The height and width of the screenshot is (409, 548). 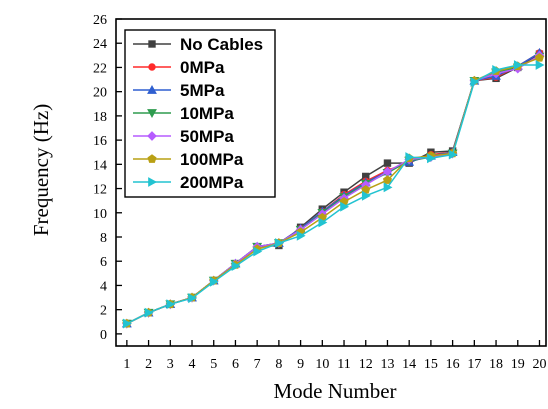 What do you see at coordinates (453, 364) in the screenshot?
I see `x-tick-label: 16` at bounding box center [453, 364].